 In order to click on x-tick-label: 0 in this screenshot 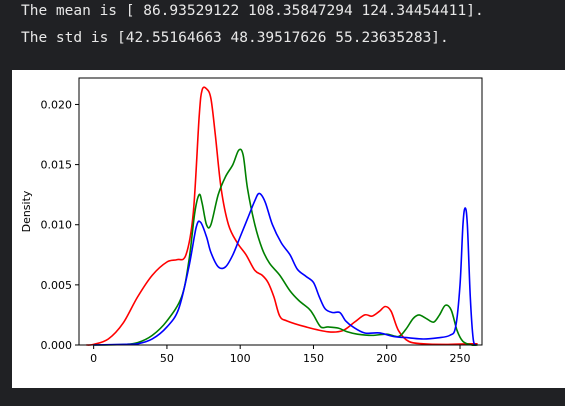, I will do `click(93, 358)`.